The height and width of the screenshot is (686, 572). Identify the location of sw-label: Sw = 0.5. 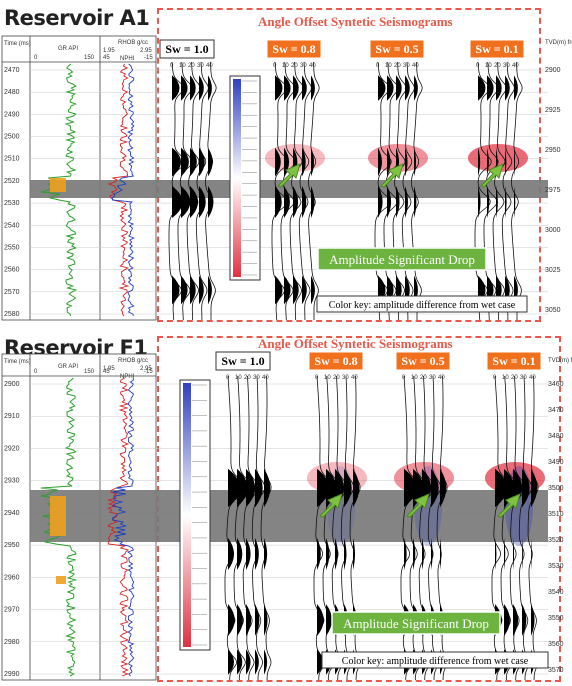
(422, 361).